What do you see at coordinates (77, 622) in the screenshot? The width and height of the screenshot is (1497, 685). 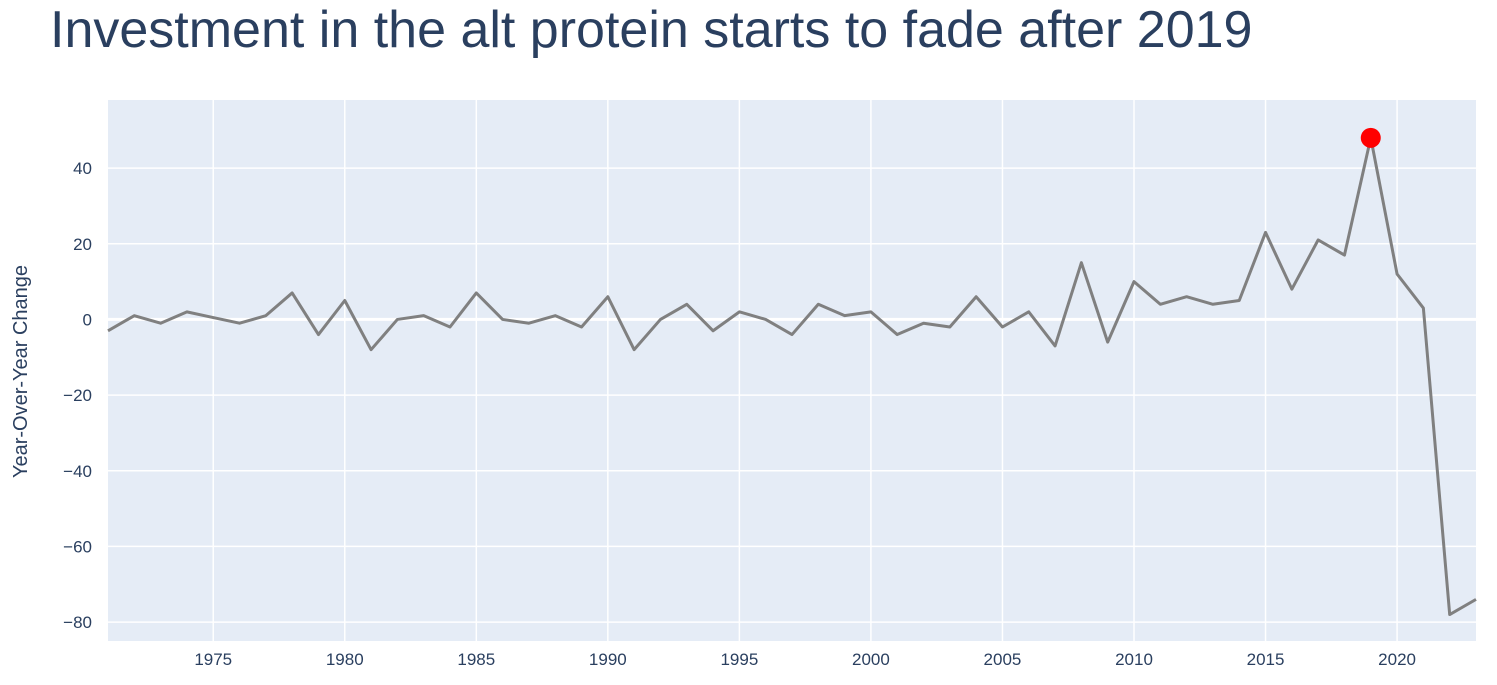 I see `y-tick-label: −80` at bounding box center [77, 622].